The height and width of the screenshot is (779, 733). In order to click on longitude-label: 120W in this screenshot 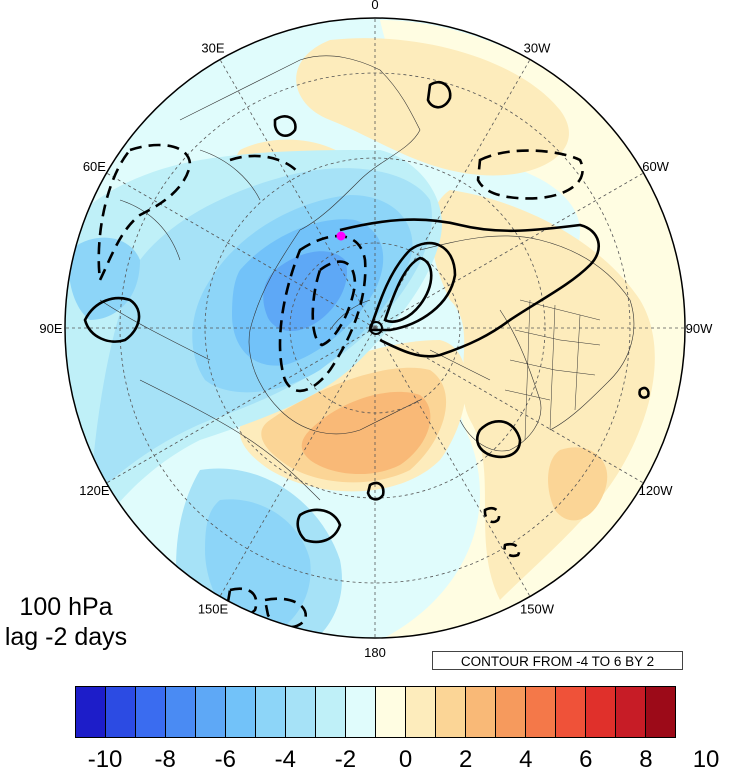, I will do `click(656, 490)`.